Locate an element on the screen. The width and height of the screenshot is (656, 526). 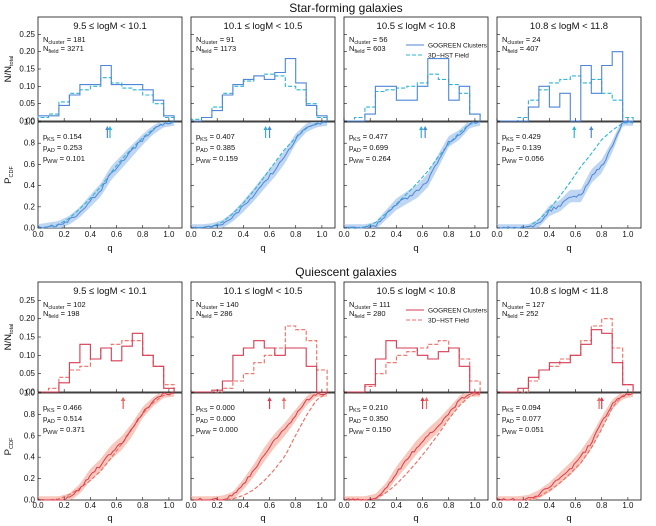
n-field-label: Nfield = 198 is located at coordinates (61, 314).